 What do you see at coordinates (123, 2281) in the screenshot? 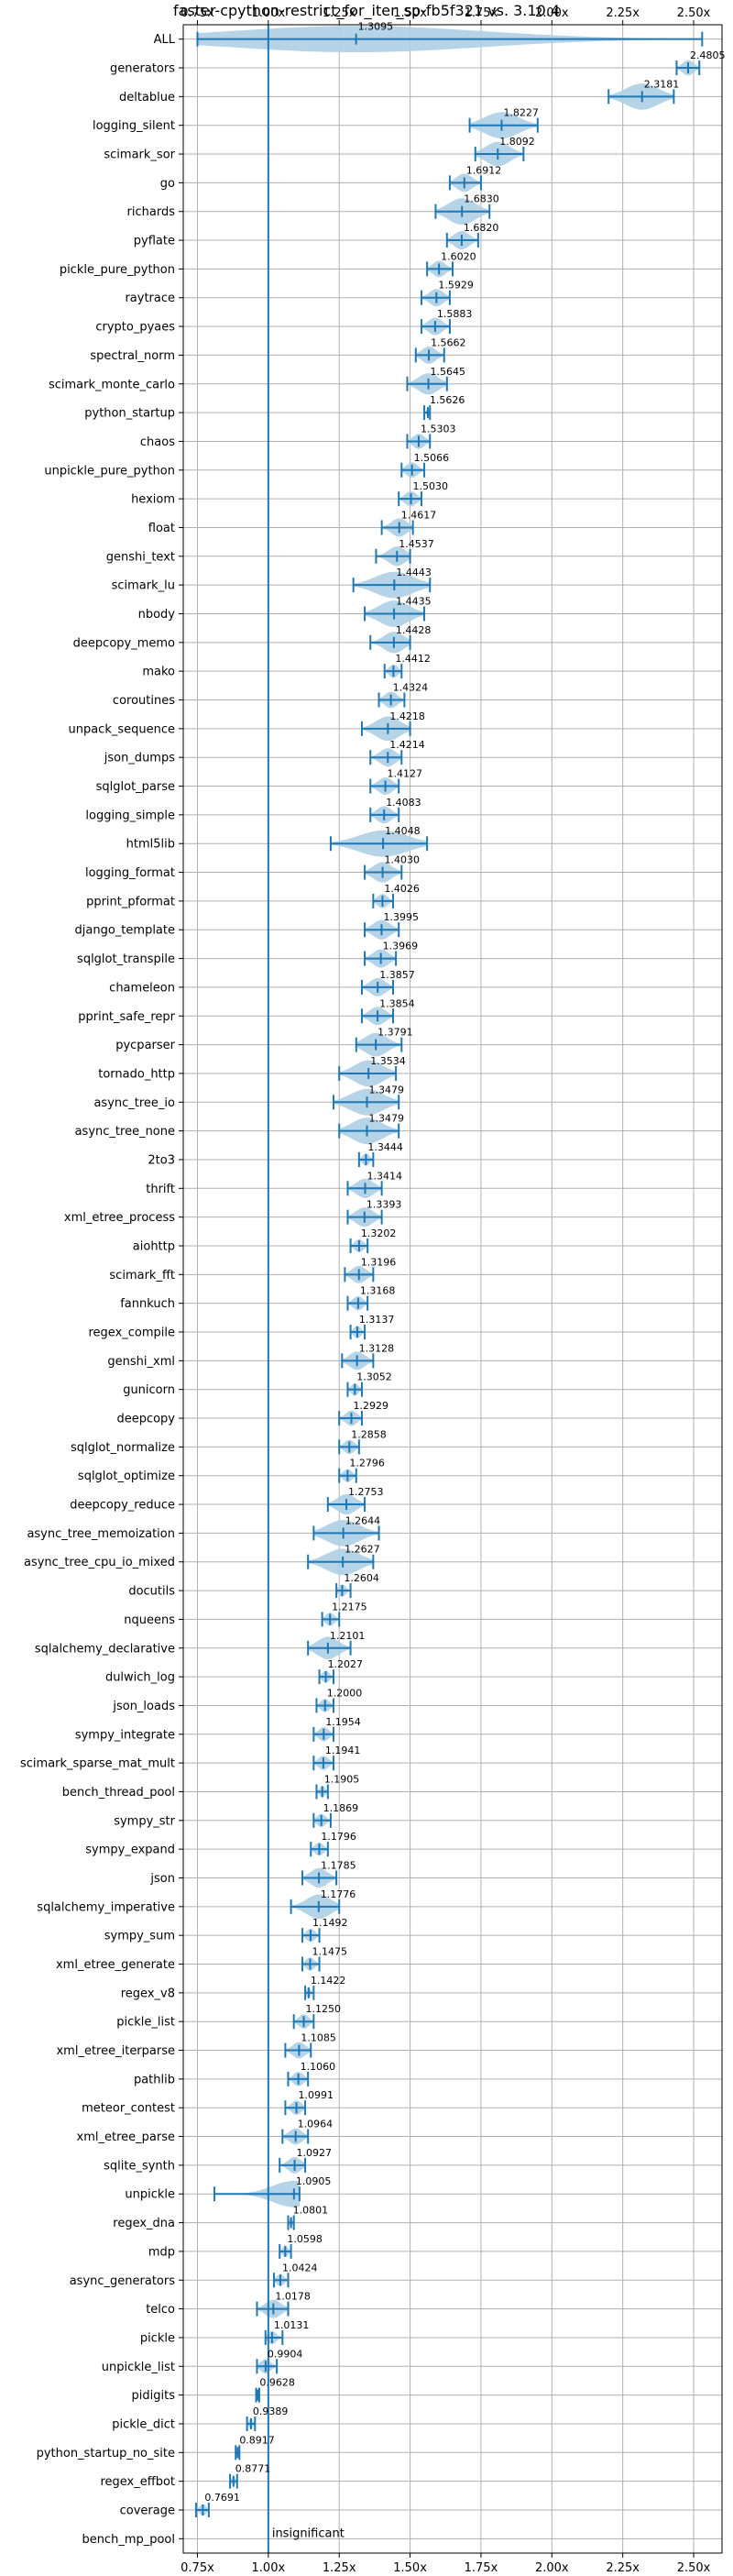
I see `benchmark-label: async_generators` at bounding box center [123, 2281].